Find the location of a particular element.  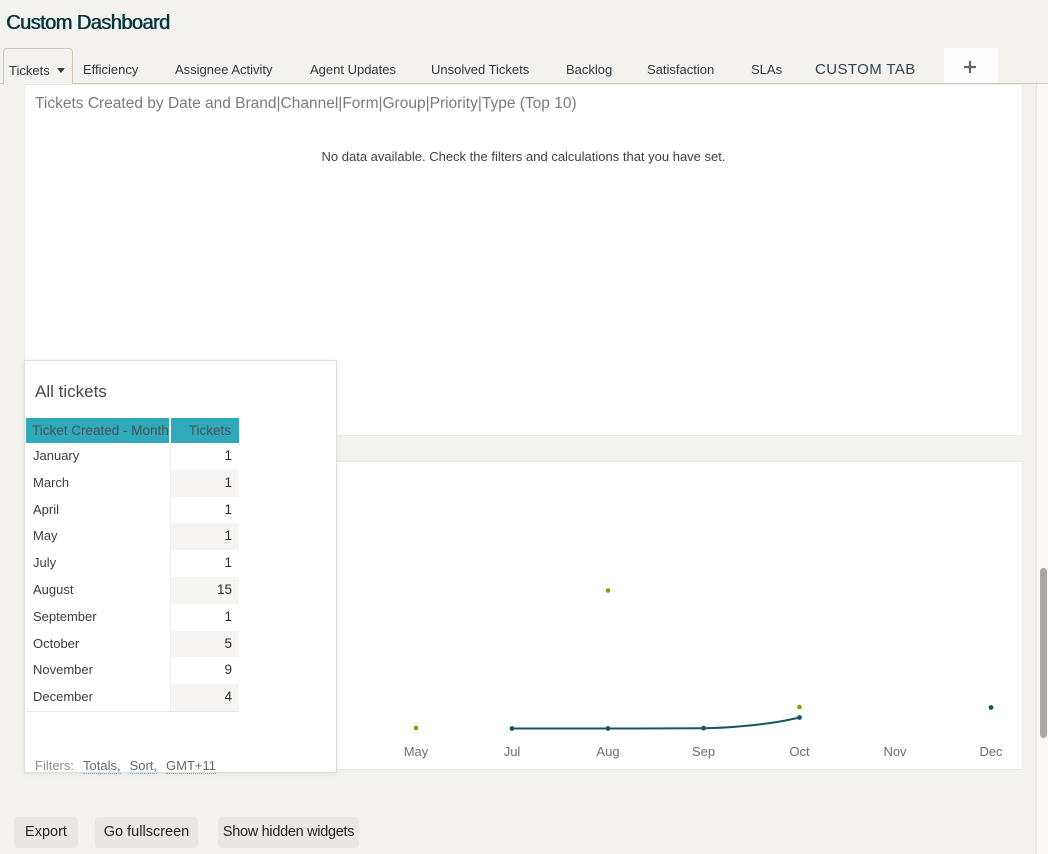

svg-text: May is located at coordinates (416, 751).